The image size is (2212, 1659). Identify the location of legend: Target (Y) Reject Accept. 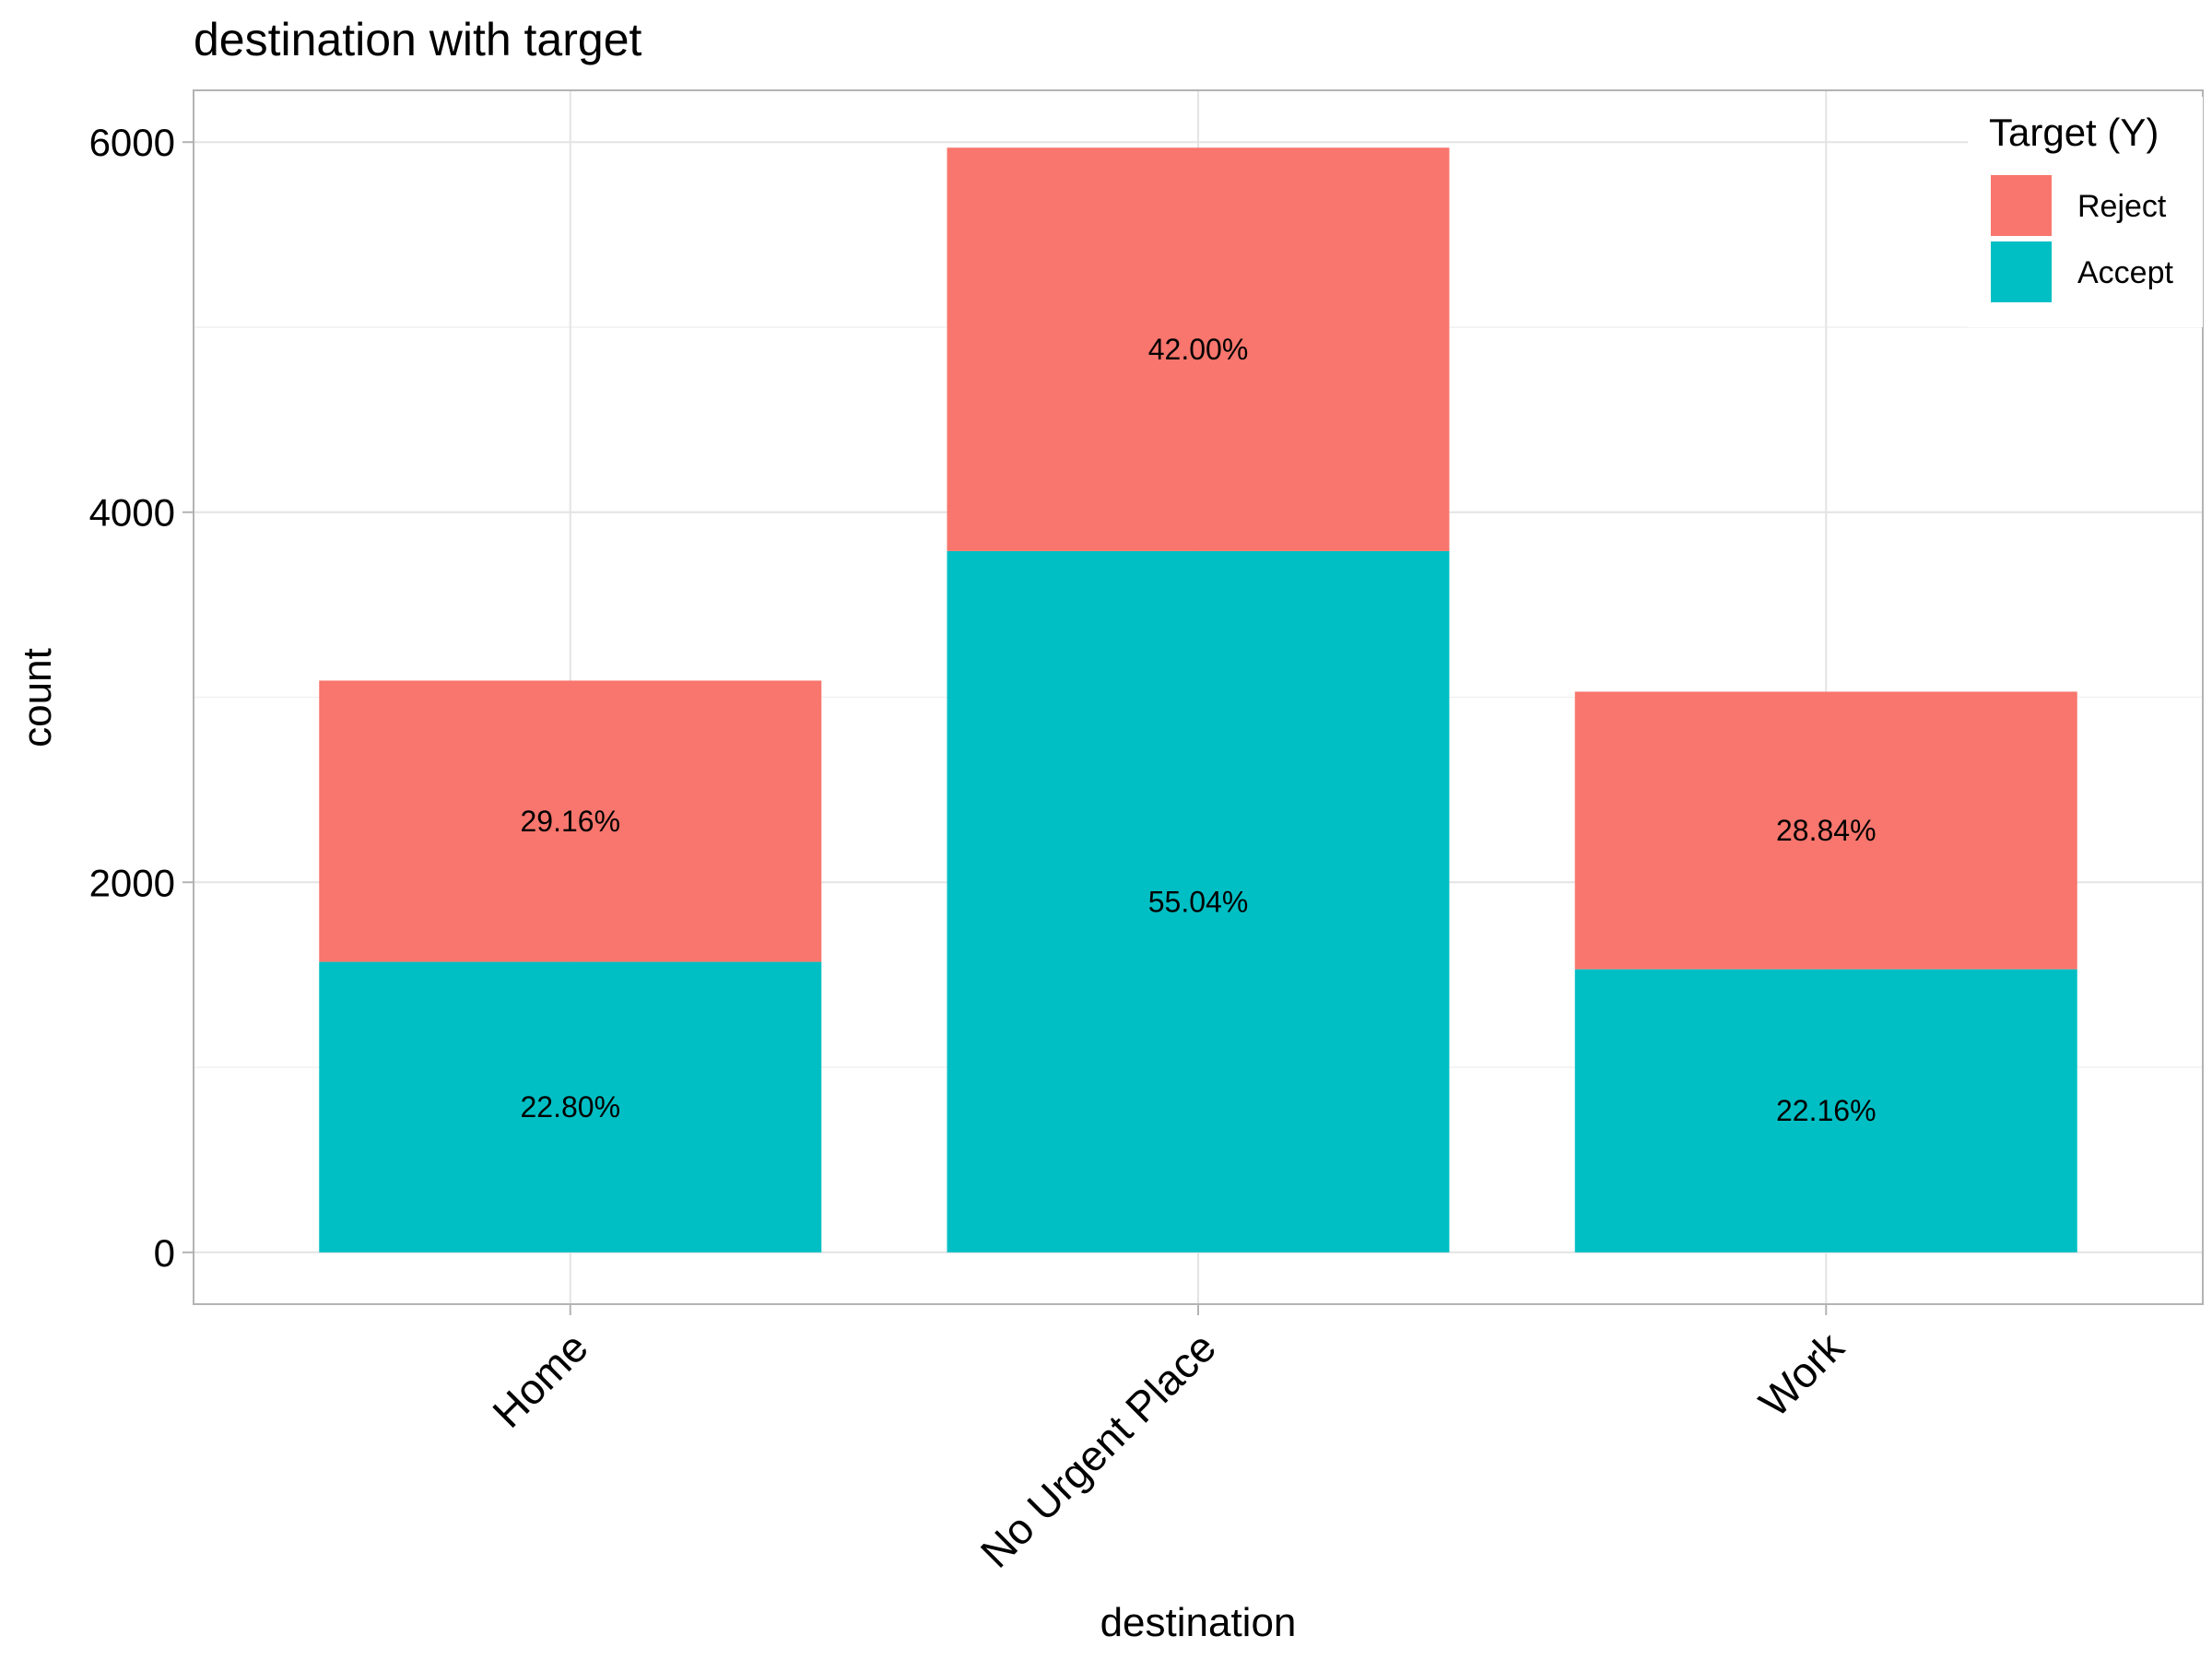
(2085, 212).